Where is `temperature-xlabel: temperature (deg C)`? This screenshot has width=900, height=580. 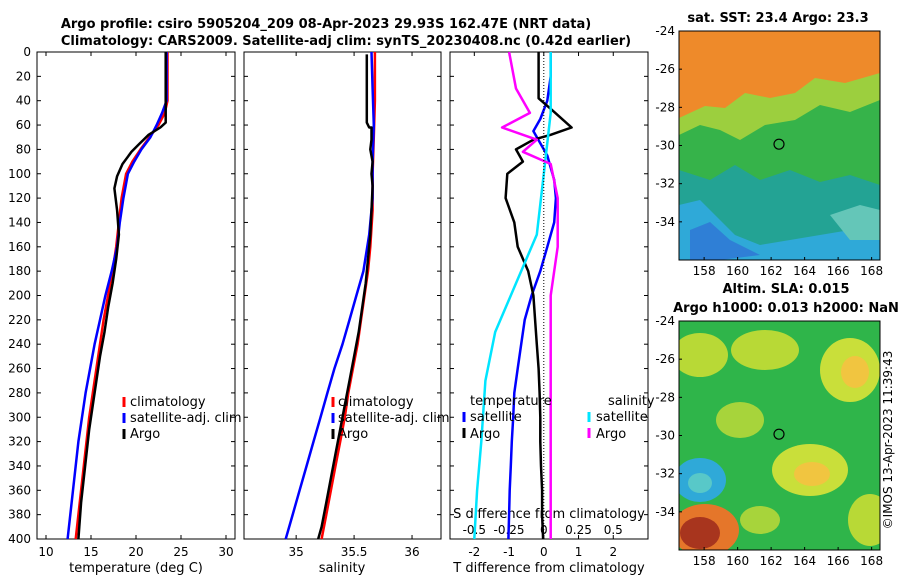 temperature-xlabel: temperature (deg C) is located at coordinates (136, 568).